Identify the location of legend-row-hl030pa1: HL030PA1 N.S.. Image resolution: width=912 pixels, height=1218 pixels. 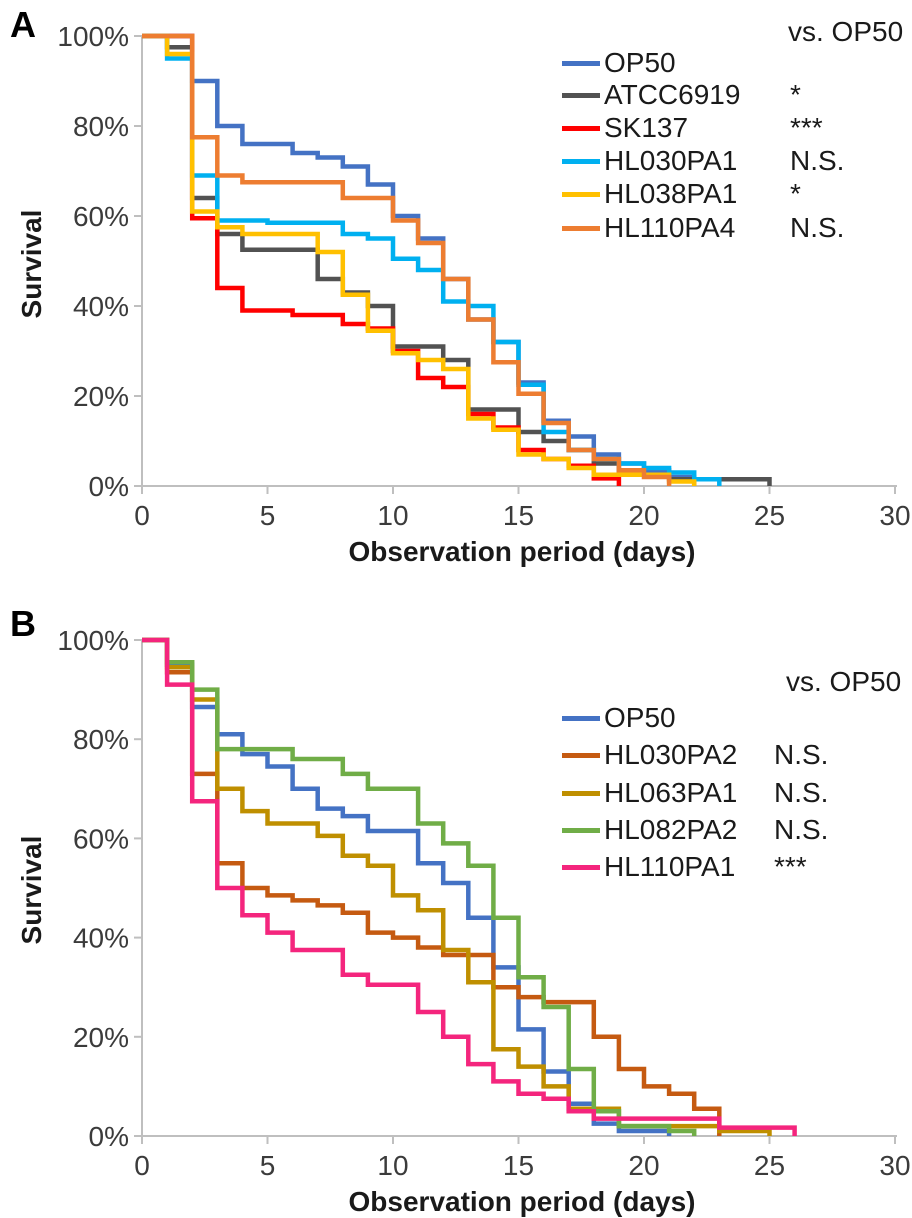
(736, 161).